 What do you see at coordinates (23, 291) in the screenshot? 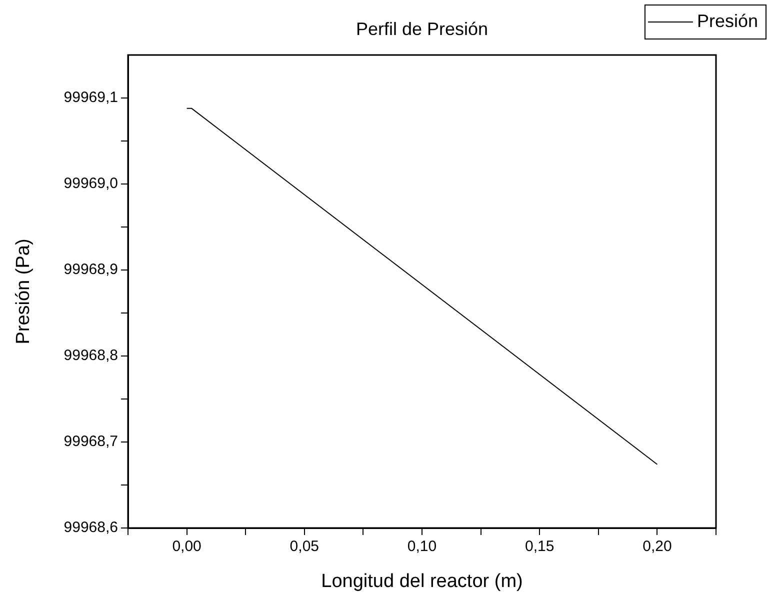
I see `y-axis-title: Presión (Pa)` at bounding box center [23, 291].